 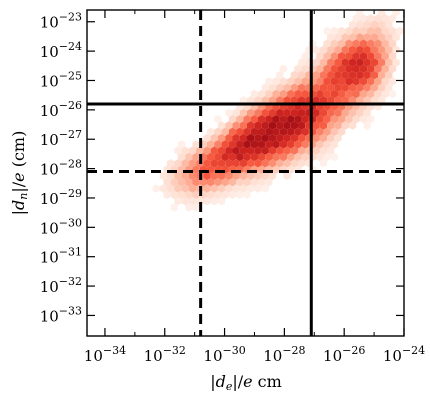 I want to click on x-tick-label: 10−32, so click(x=165, y=354).